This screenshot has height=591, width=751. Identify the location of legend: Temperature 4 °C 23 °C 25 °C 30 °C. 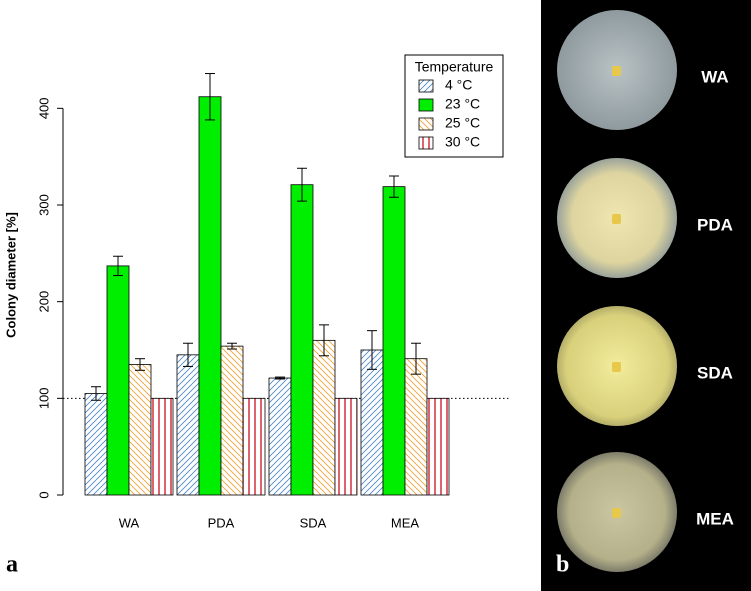
(454, 106).